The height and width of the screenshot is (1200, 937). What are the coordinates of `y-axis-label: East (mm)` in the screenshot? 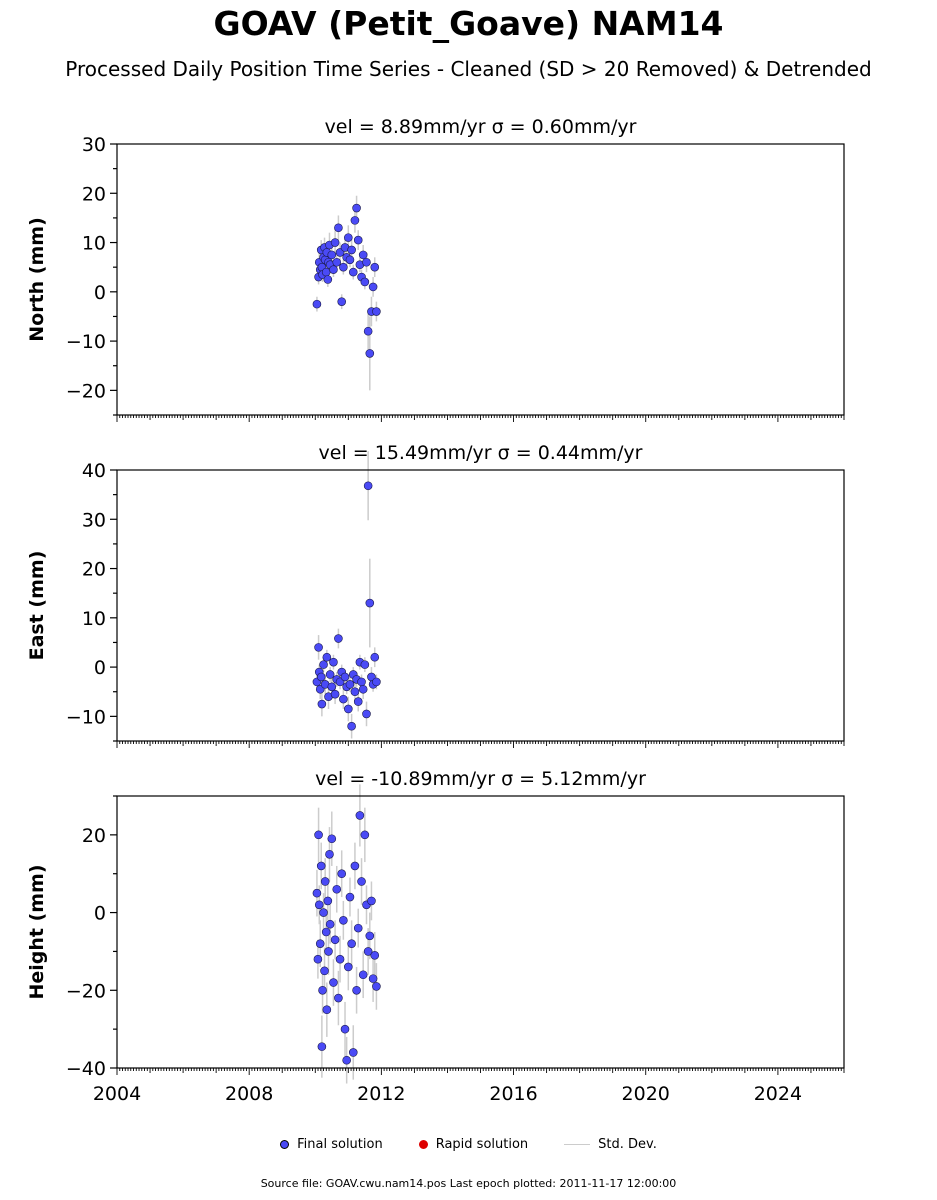 It's located at (37, 606).